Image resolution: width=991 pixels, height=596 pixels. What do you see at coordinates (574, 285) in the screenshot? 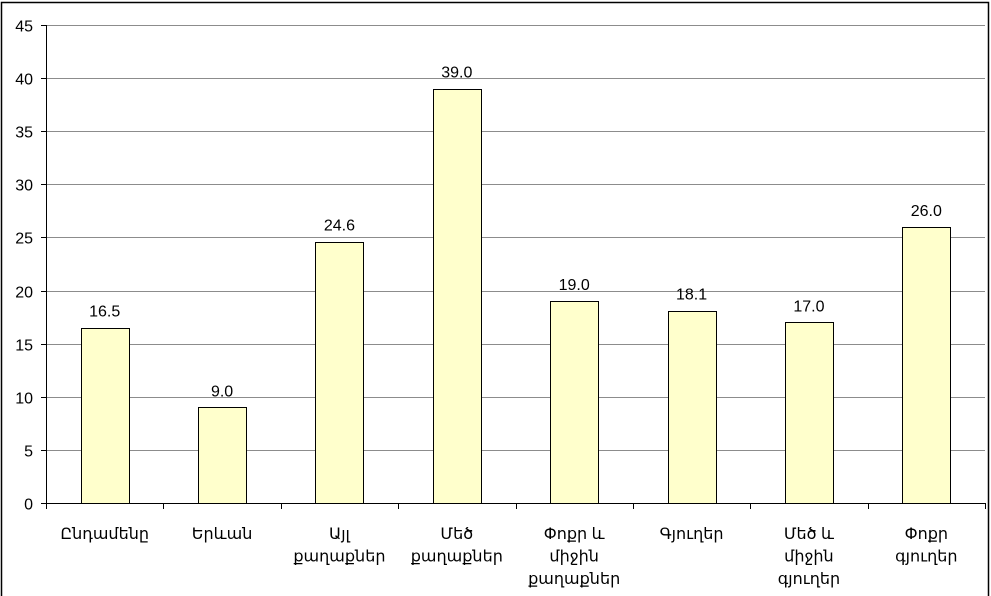
I see `data-label: 19.0` at bounding box center [574, 285].